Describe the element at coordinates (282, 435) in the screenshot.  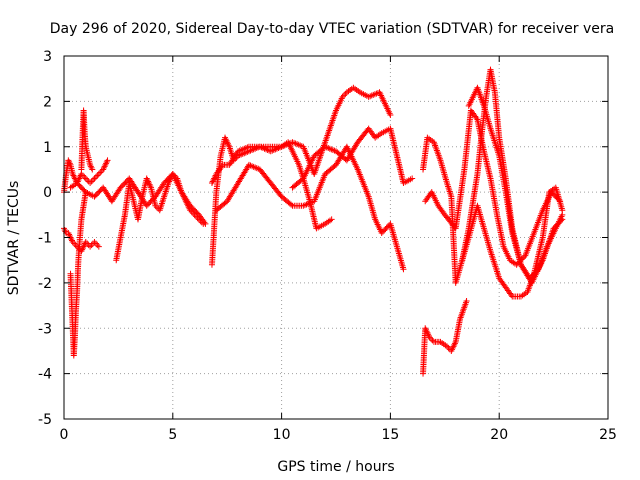
I see `x-tick-label: 10` at that location.